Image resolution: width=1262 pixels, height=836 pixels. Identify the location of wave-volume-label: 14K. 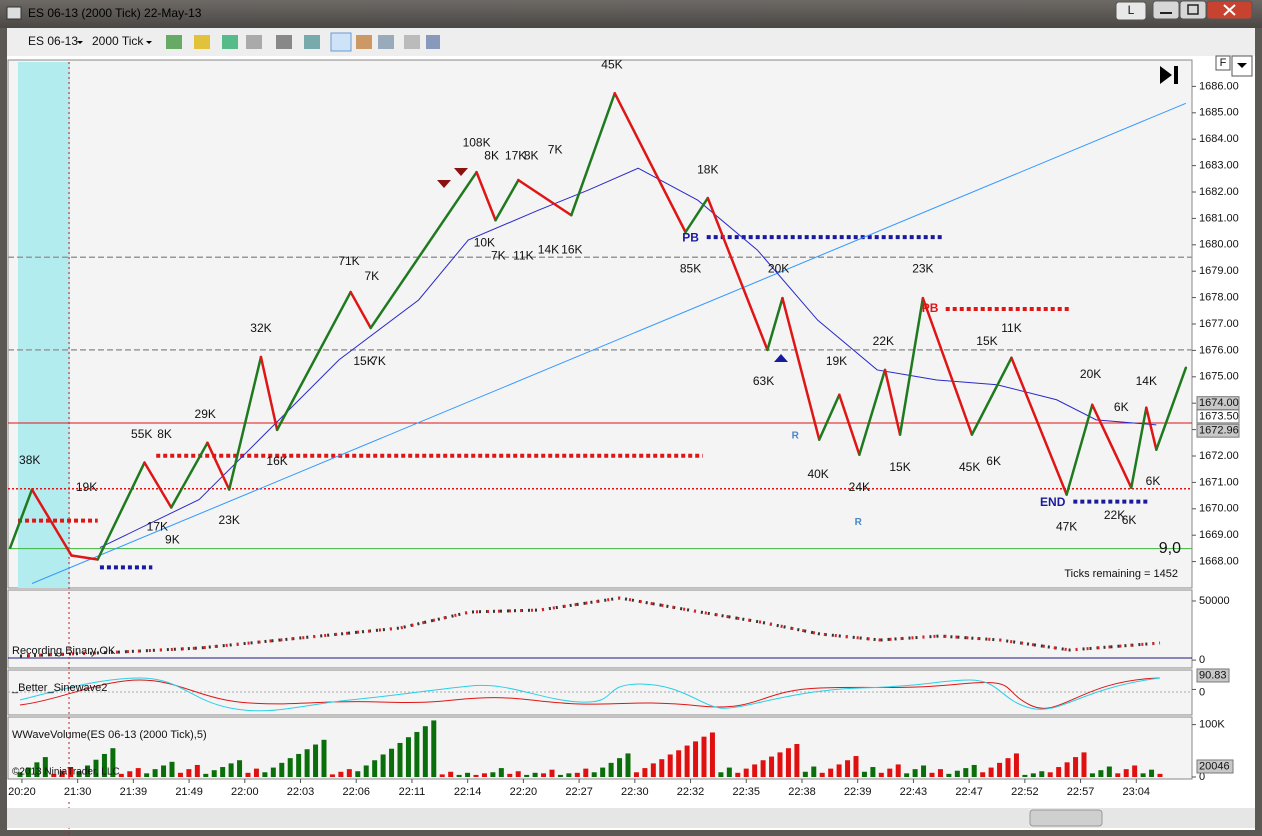
(1146, 381).